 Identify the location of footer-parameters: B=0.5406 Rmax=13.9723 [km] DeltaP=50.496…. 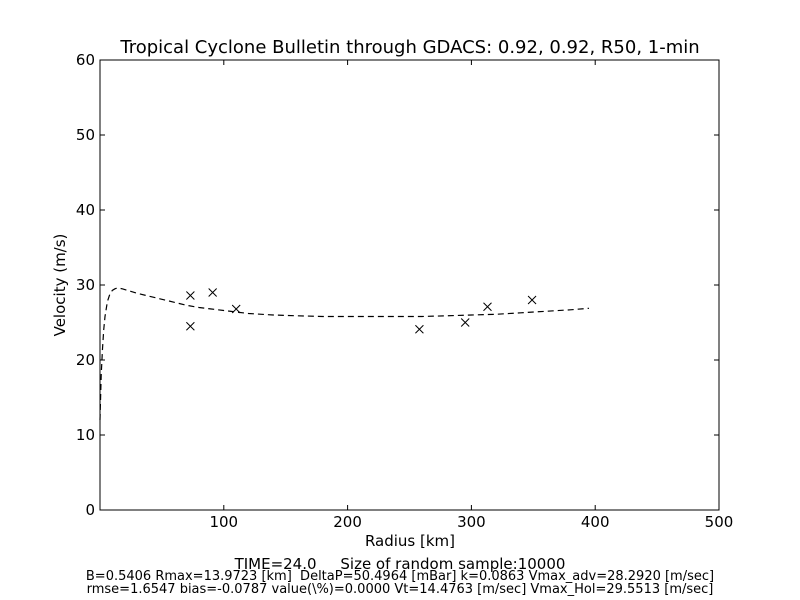
(400, 576).